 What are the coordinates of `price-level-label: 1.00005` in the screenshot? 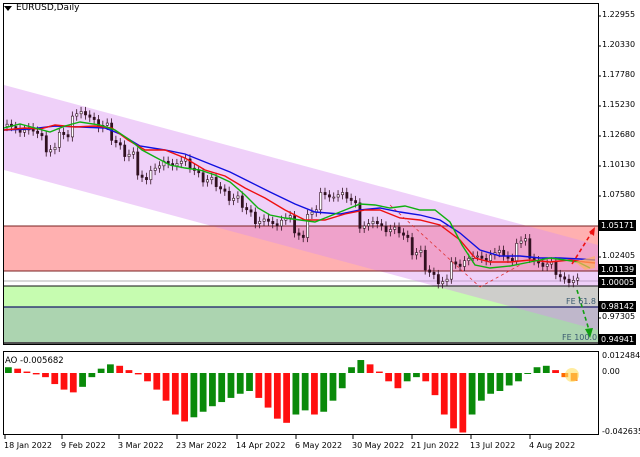 It's located at (618, 282).